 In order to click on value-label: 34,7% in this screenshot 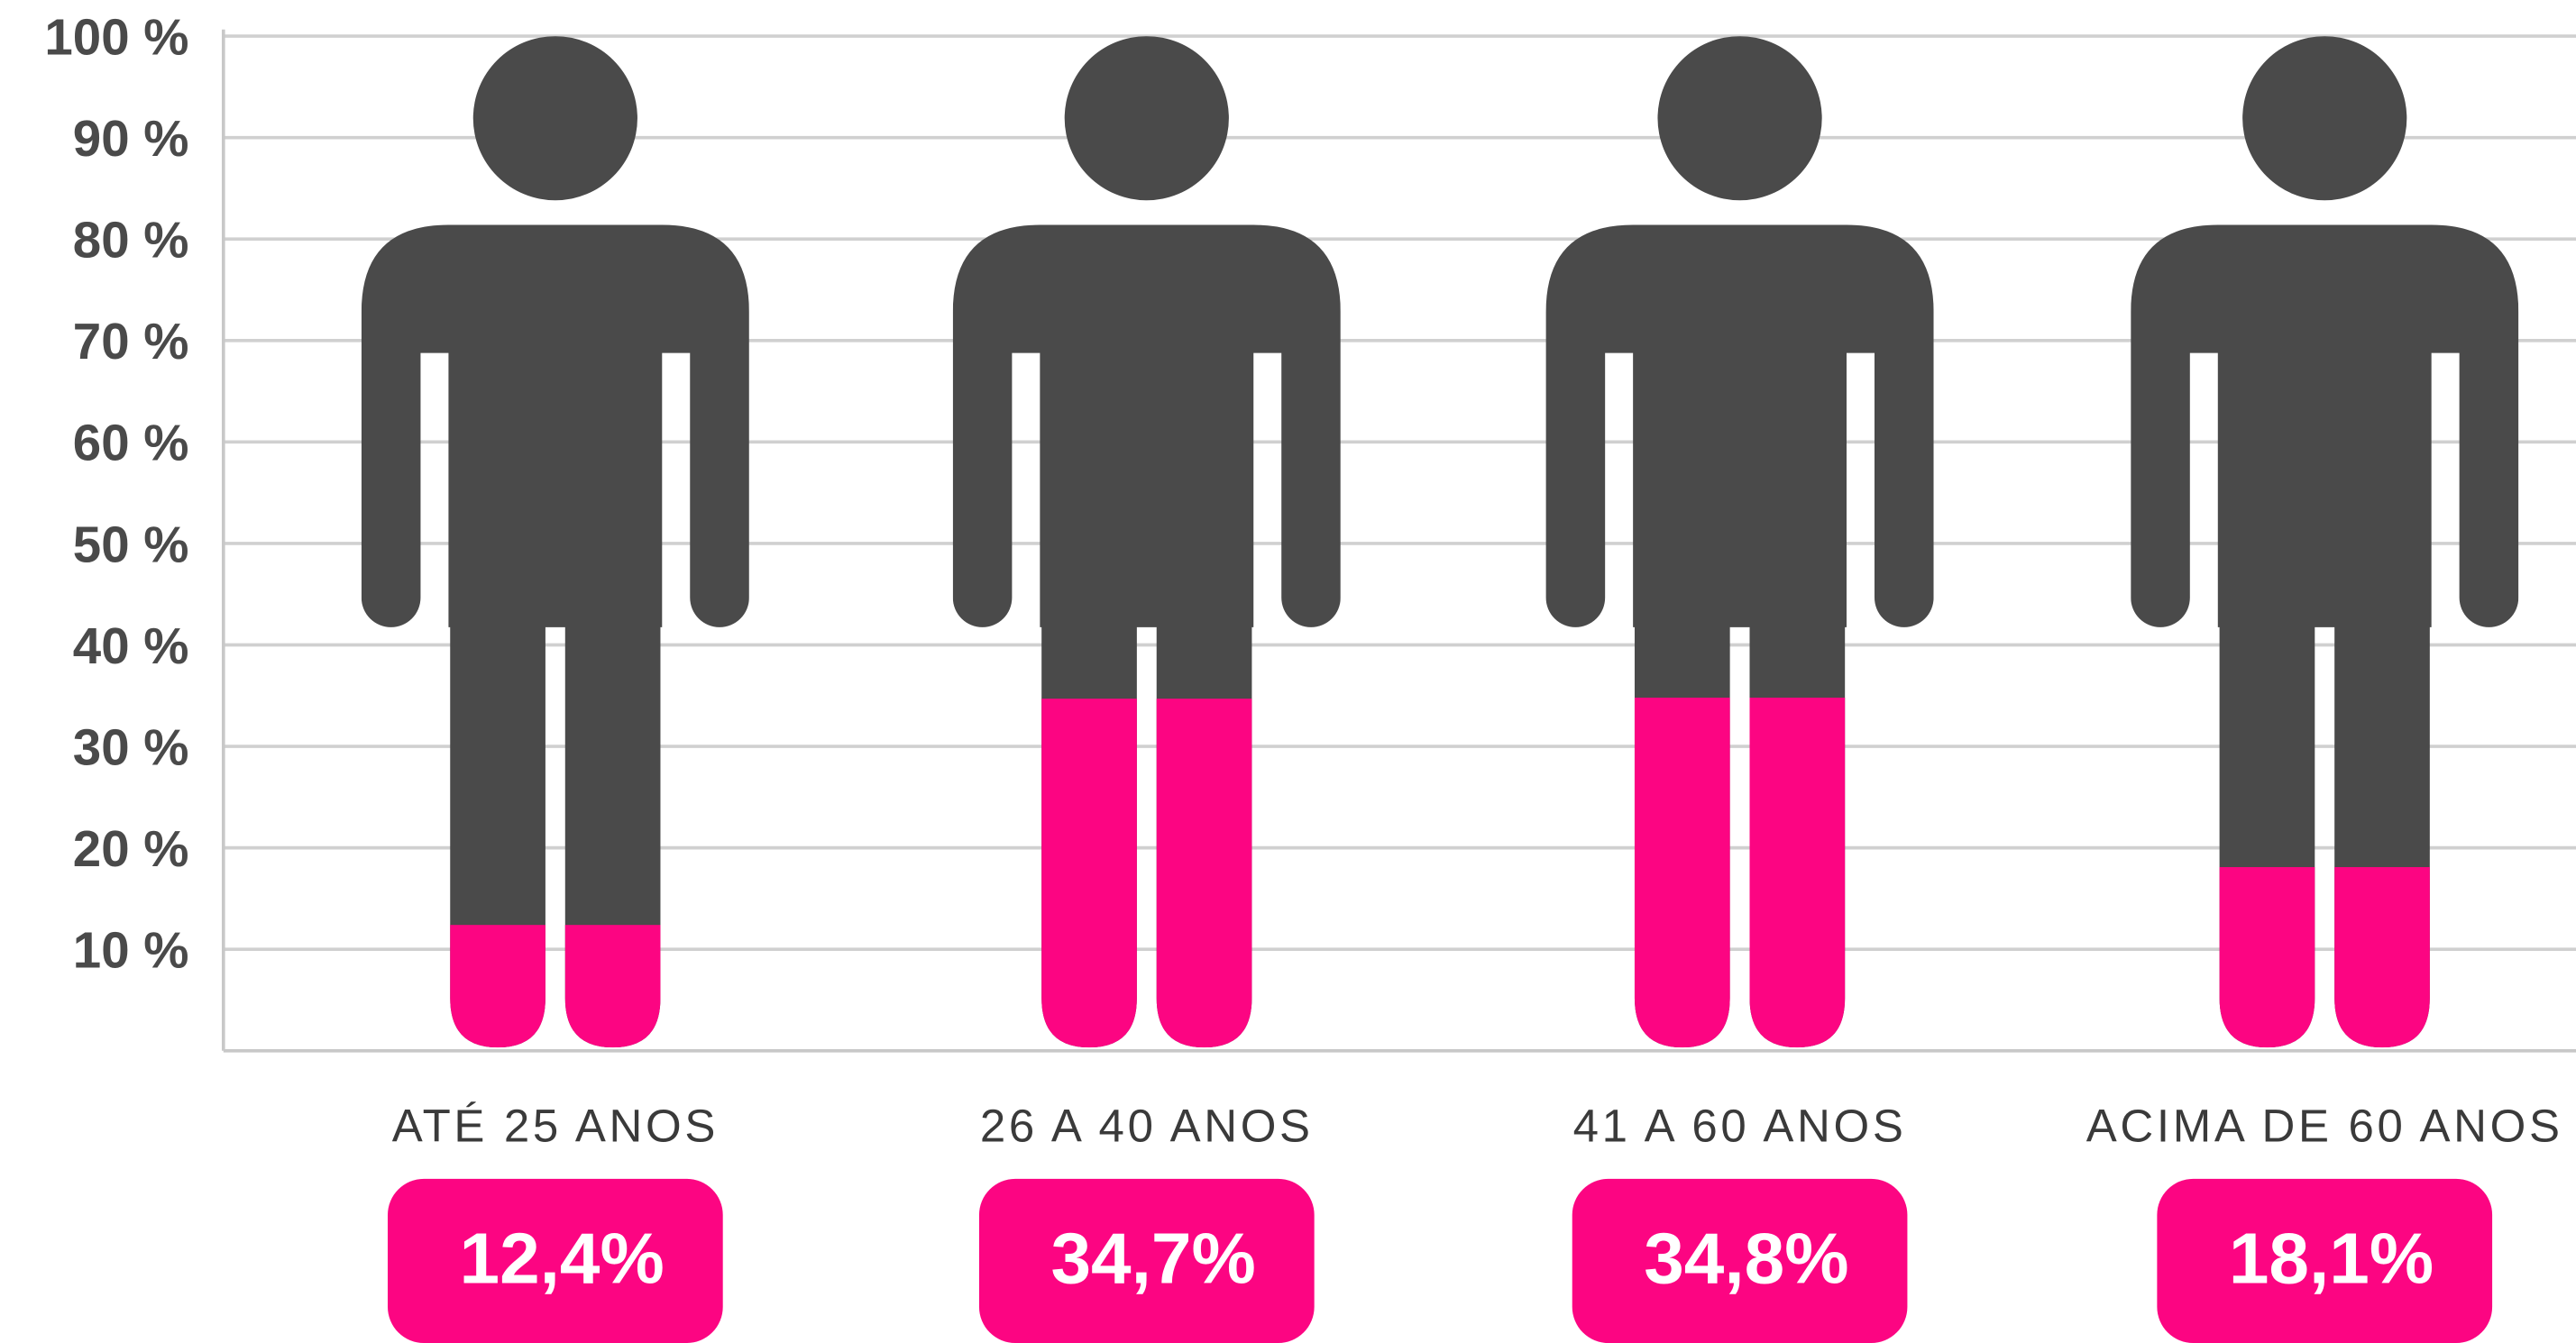, I will do `click(1152, 1258)`.